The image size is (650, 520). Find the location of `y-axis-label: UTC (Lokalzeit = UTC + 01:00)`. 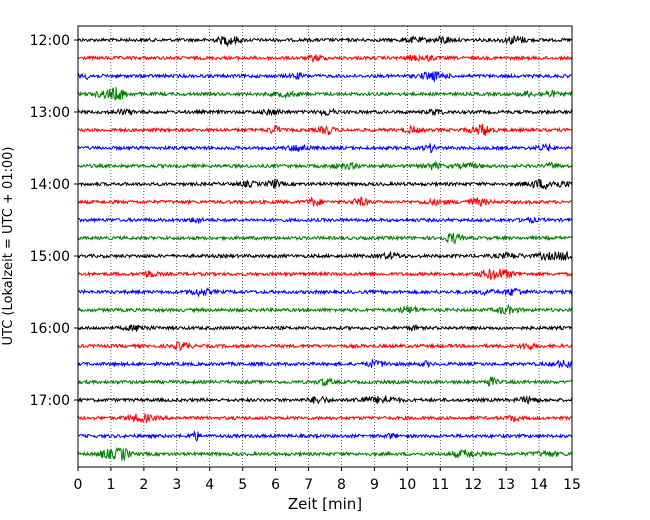

y-axis-label: UTC (Lokalzeit = UTC + 01:00) is located at coordinates (8, 246).